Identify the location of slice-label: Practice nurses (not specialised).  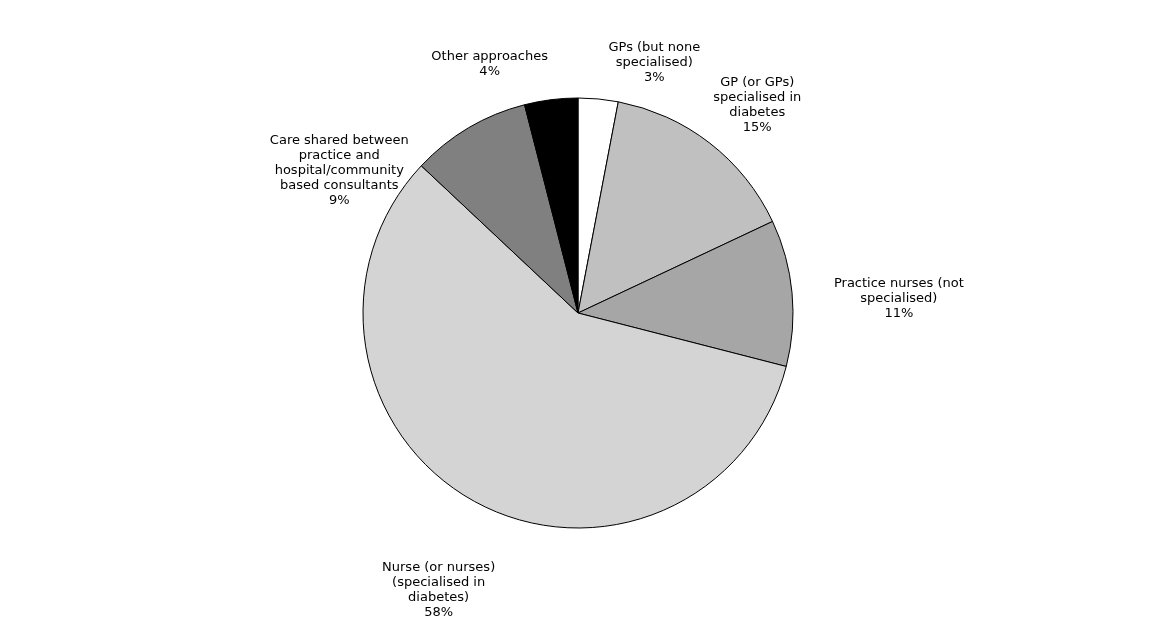
(898, 289).